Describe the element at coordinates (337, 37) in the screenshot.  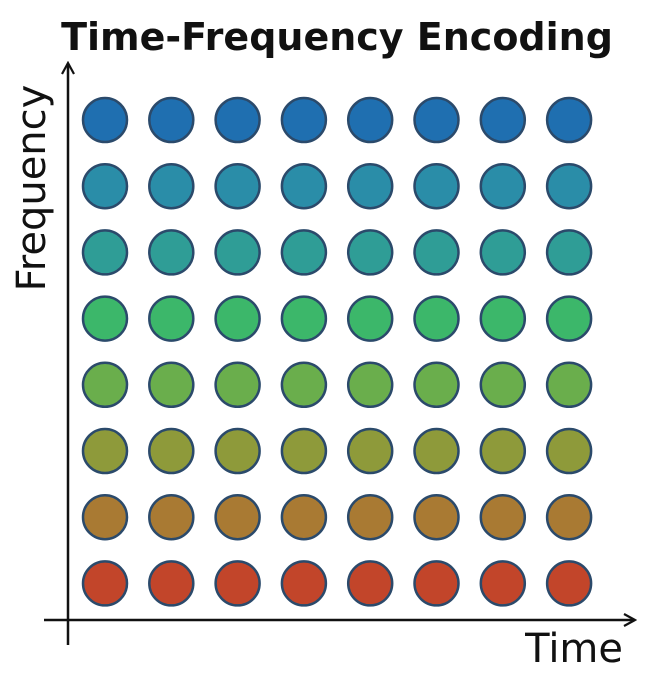
I see `title: Time-Frequency Encoding` at that location.